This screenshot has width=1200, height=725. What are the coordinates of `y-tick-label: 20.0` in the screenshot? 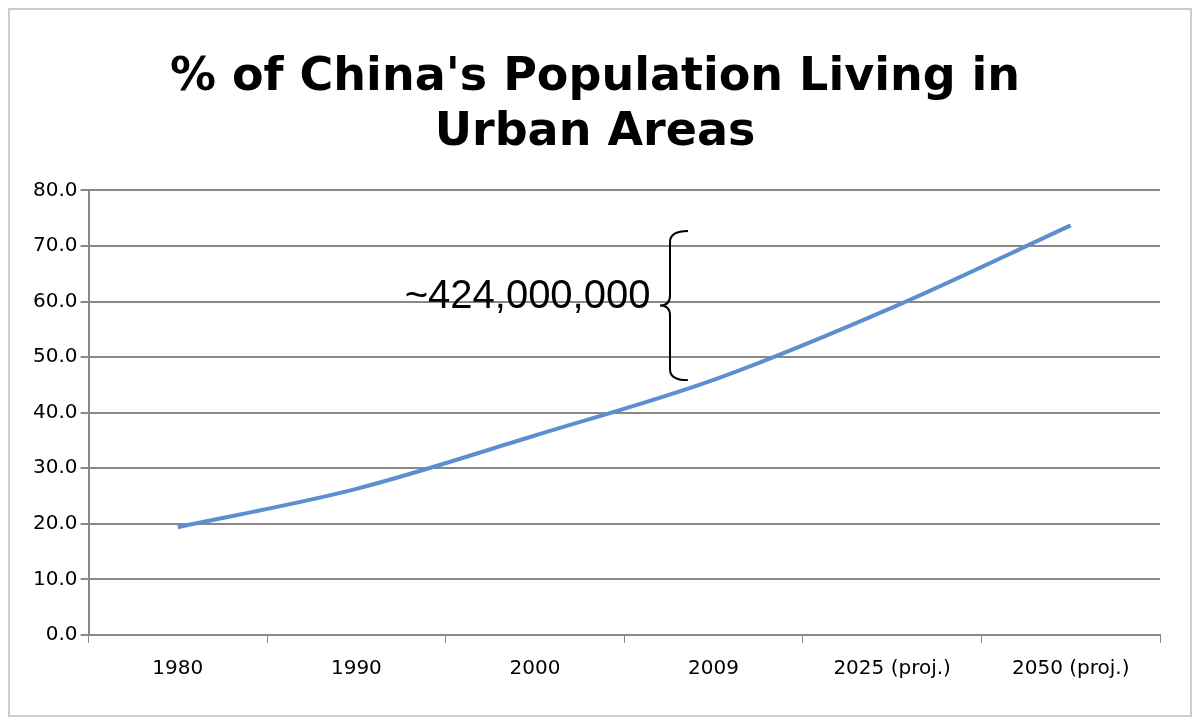 It's located at (55, 522).